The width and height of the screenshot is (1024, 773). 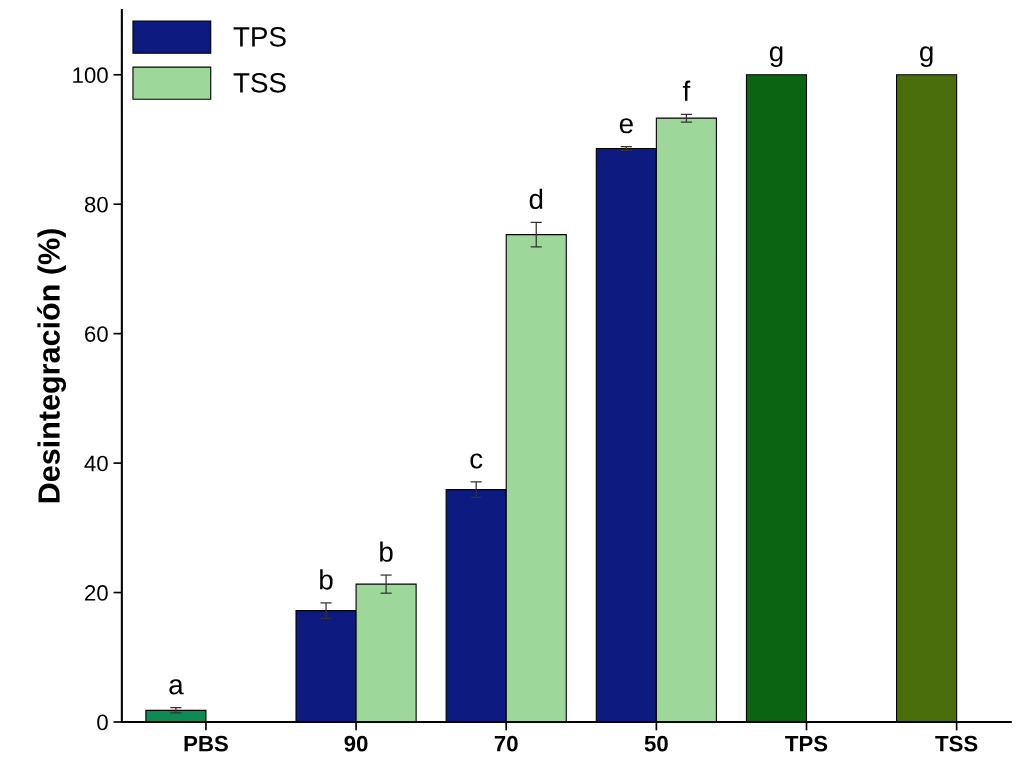 What do you see at coordinates (536, 199) in the screenshot?
I see `data-label: d` at bounding box center [536, 199].